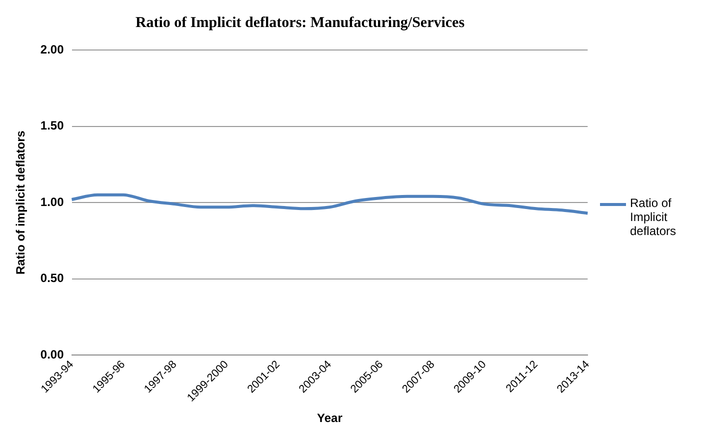 The width and height of the screenshot is (712, 434). What do you see at coordinates (52, 125) in the screenshot?
I see `y-tick-label: 1.50` at bounding box center [52, 125].